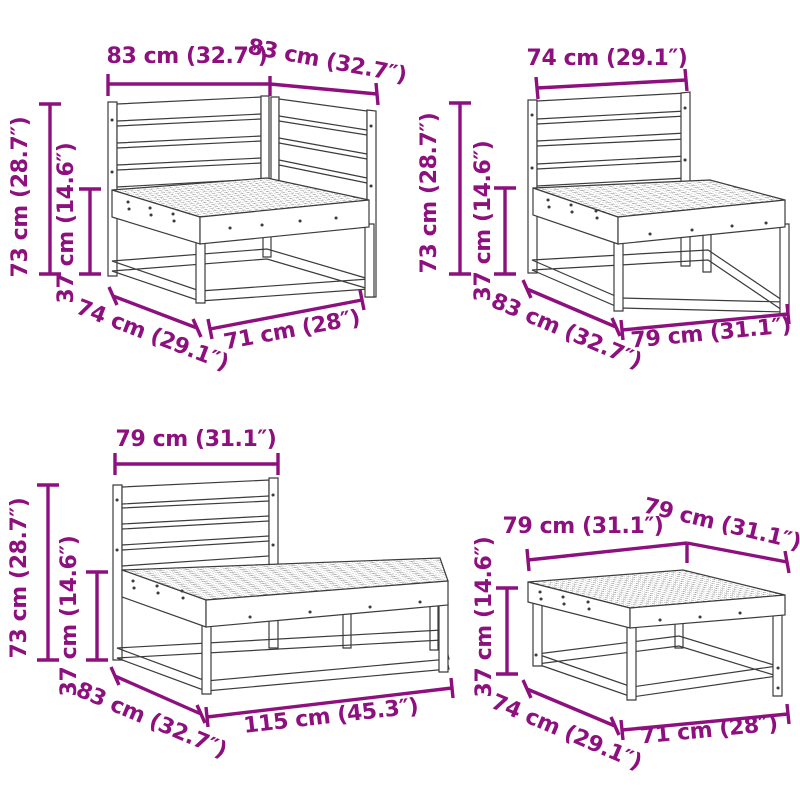 This screenshot has width=800, height=800. I want to click on table-height-label: 37 cm (14.6″), so click(484, 617).